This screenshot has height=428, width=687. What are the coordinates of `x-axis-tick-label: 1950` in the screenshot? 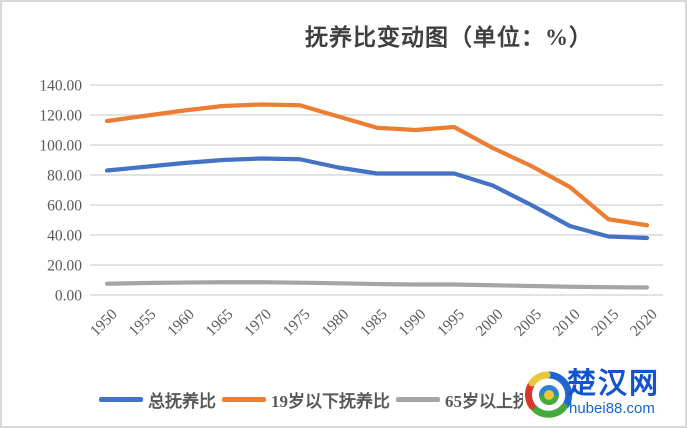 It's located at (104, 323).